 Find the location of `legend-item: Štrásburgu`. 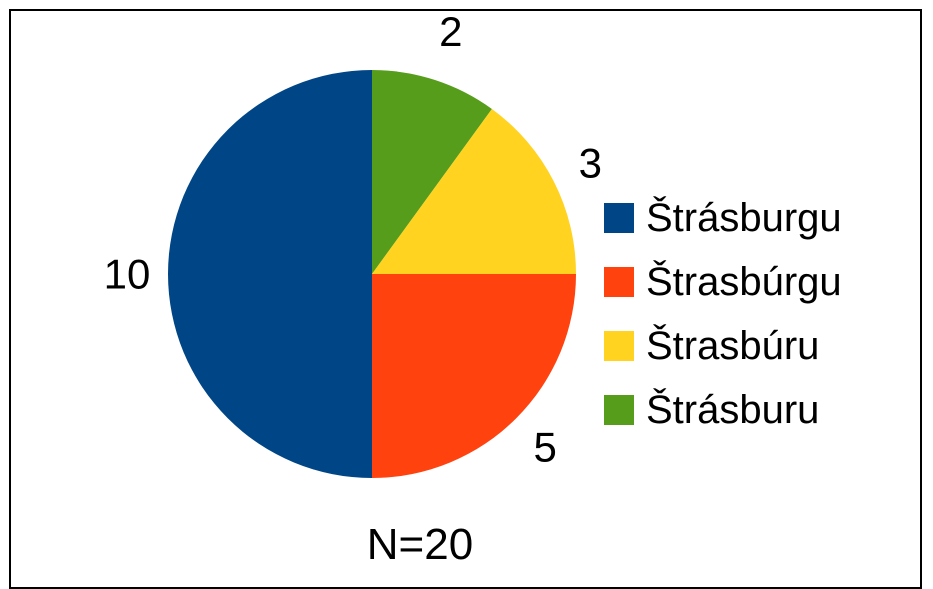

legend-item: Štrásburgu is located at coordinates (723, 218).